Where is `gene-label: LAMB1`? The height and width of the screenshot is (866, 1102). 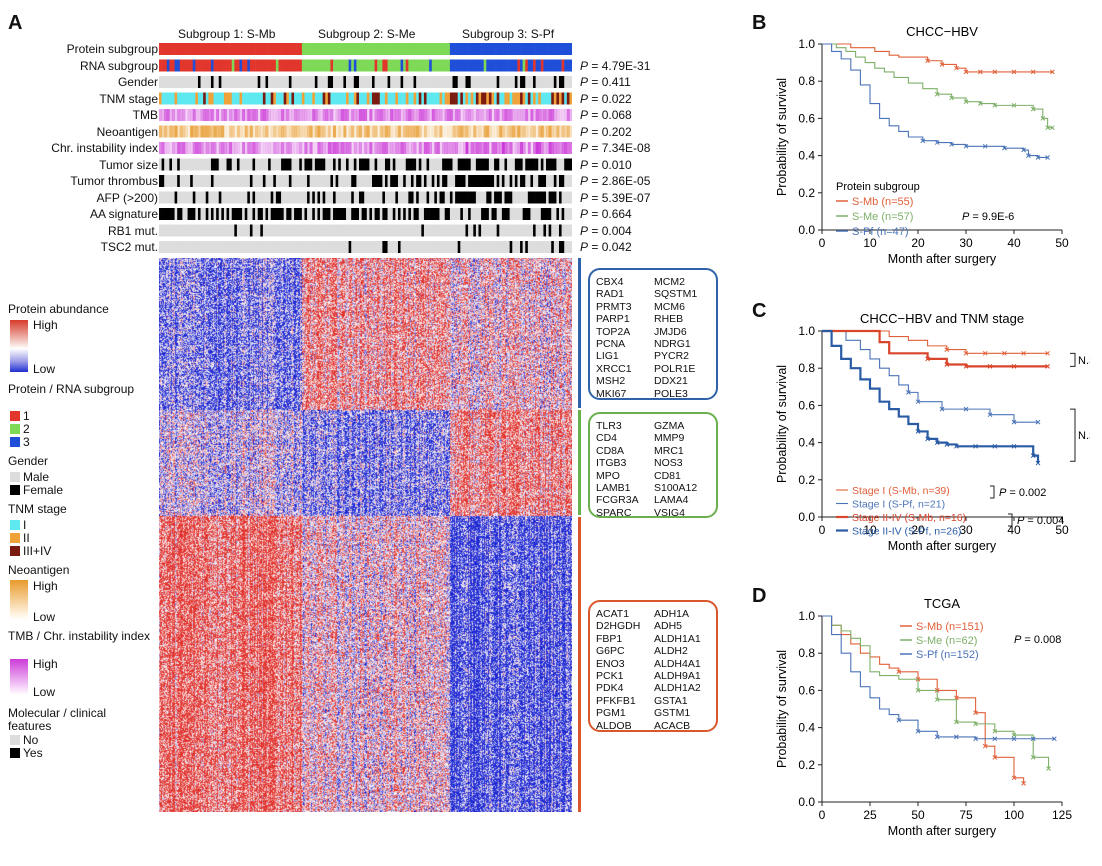
gene-label: LAMB1 is located at coordinates (613, 488).